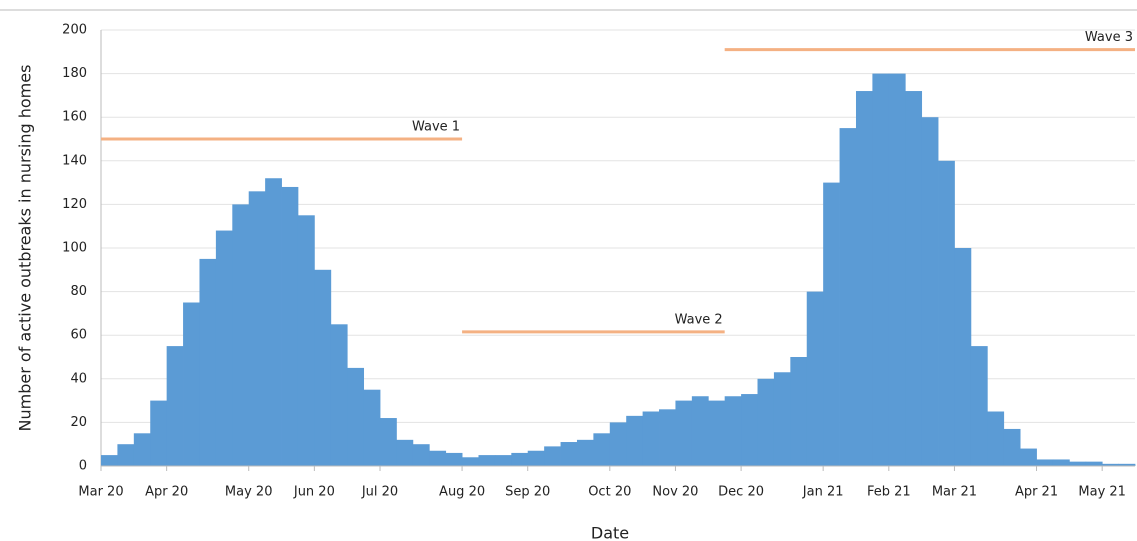 The image size is (1137, 541). What do you see at coordinates (74, 160) in the screenshot?
I see `y-tick-label: 140` at bounding box center [74, 160].